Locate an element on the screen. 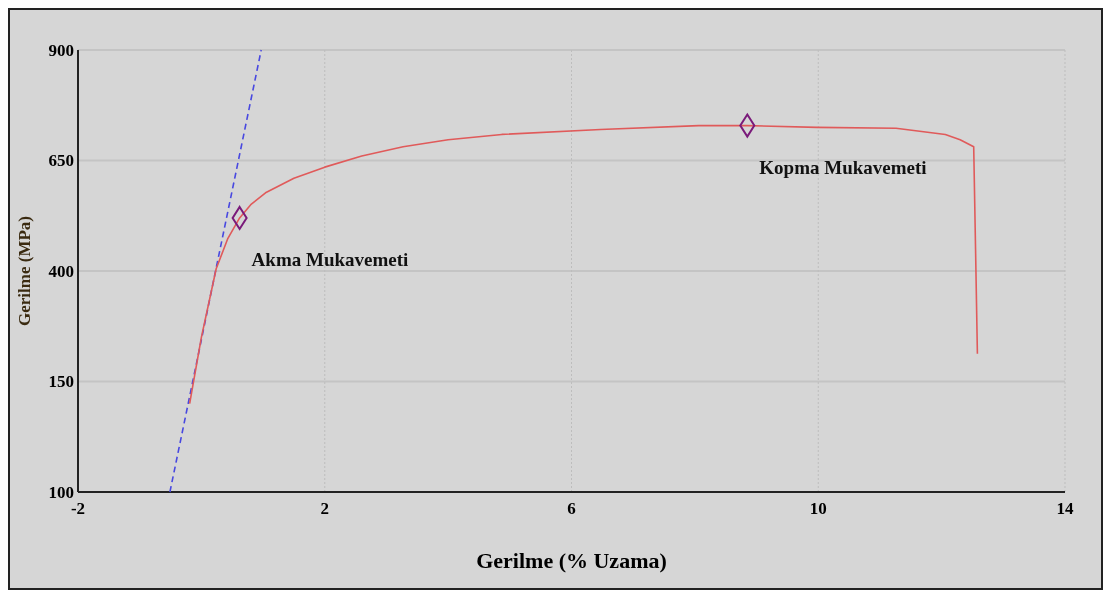 The height and width of the screenshot is (598, 1111). x-tick-label: 2 is located at coordinates (324, 508).